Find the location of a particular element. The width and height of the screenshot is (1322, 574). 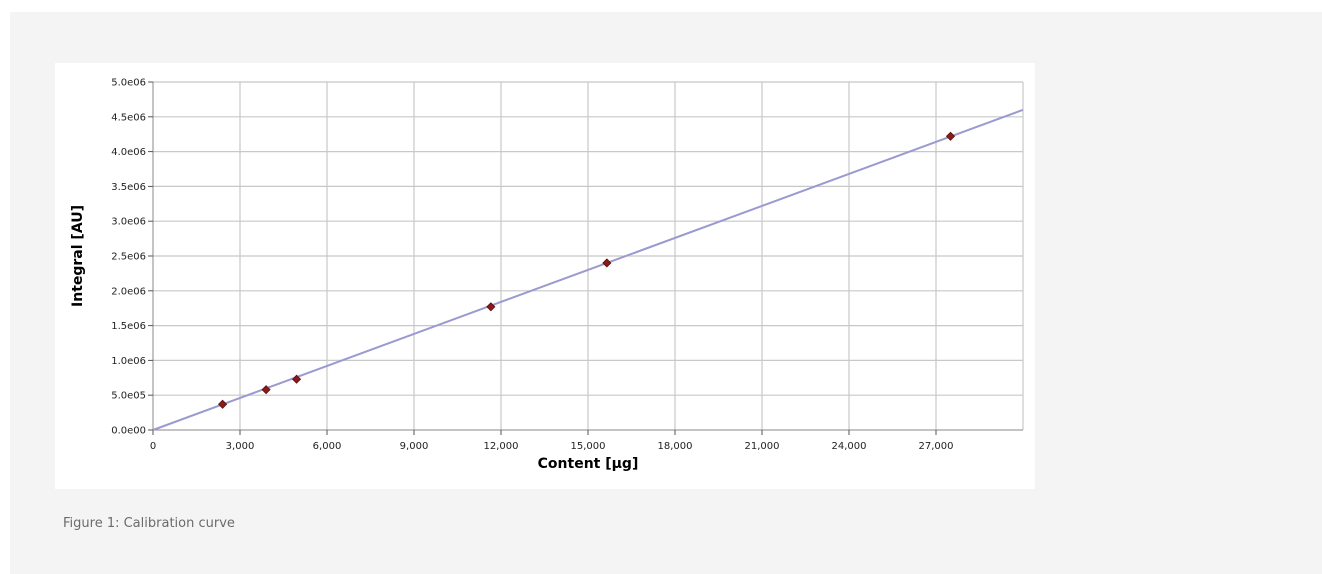

y-tick-label: 2.5e06 is located at coordinates (128, 257).